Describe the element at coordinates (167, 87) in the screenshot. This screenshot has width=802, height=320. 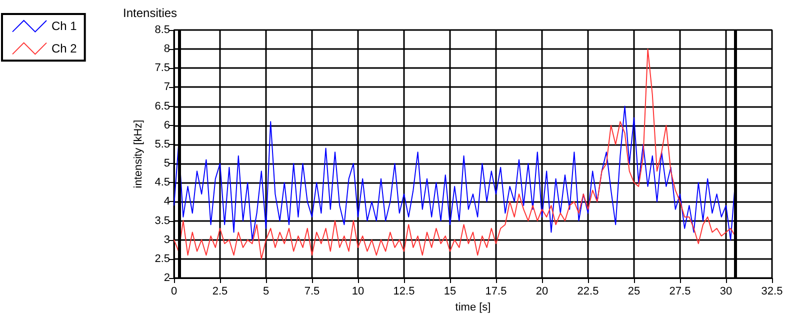
I see `y-tick-label: 7` at that location.